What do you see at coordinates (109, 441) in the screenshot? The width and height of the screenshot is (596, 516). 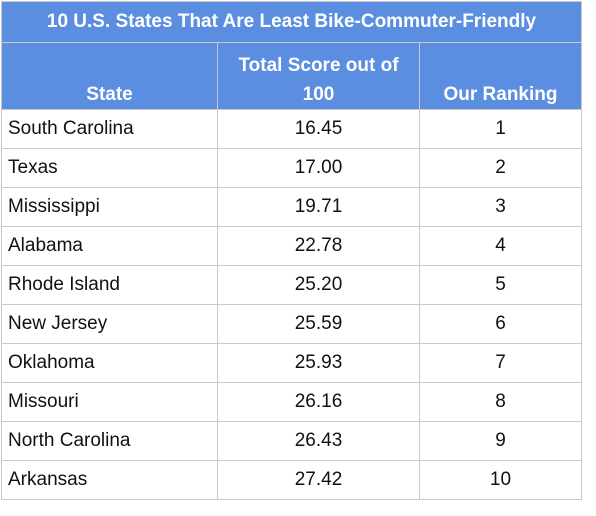 I see `state-cell: North Carolina` at bounding box center [109, 441].